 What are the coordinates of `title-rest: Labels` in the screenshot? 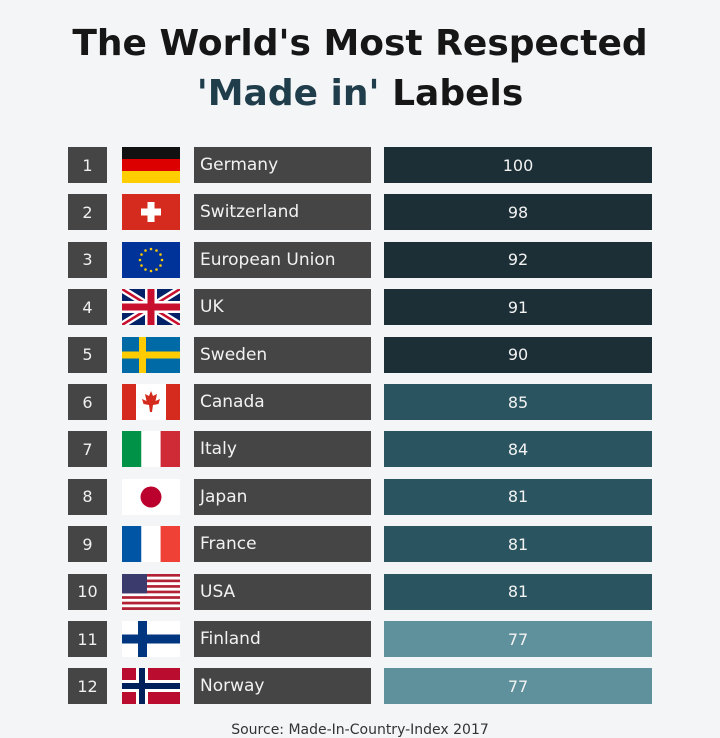 It's located at (451, 93).